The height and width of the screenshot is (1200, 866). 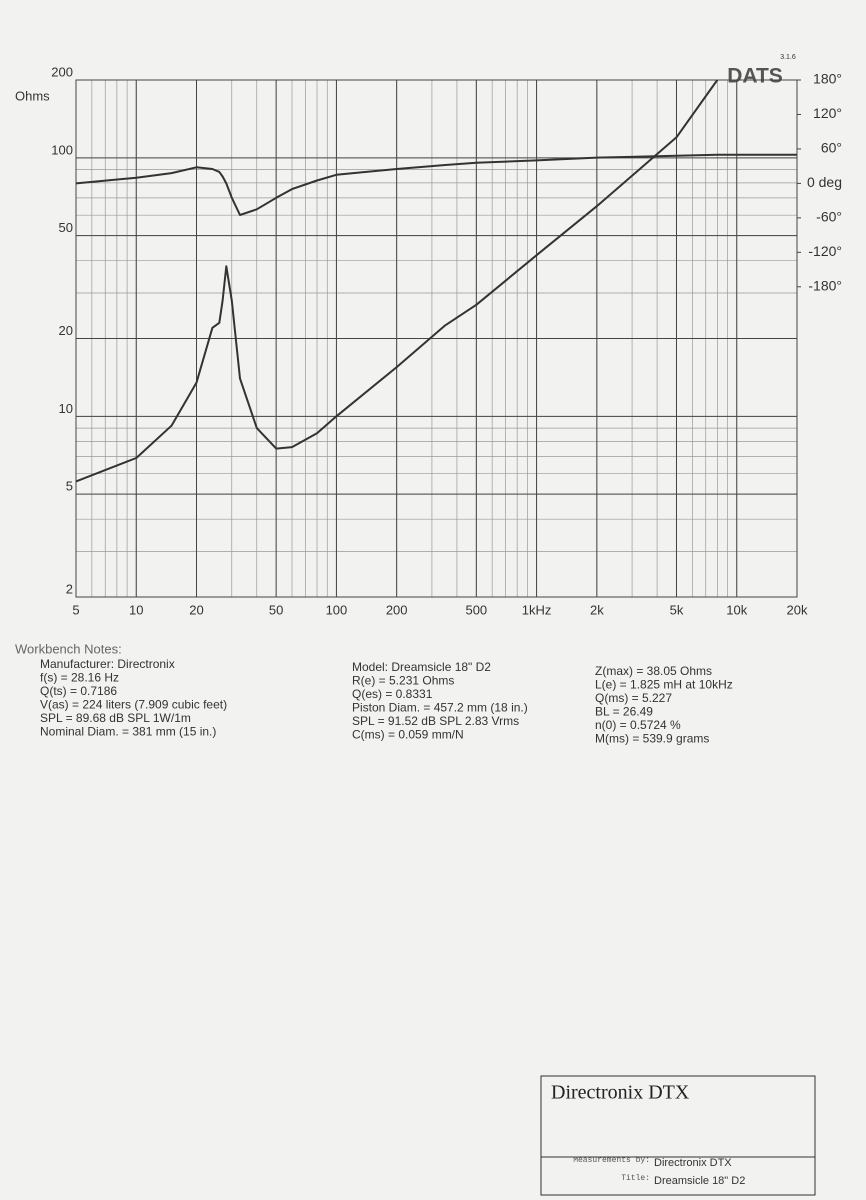 What do you see at coordinates (66, 330) in the screenshot?
I see `y-tick-label: 20` at bounding box center [66, 330].